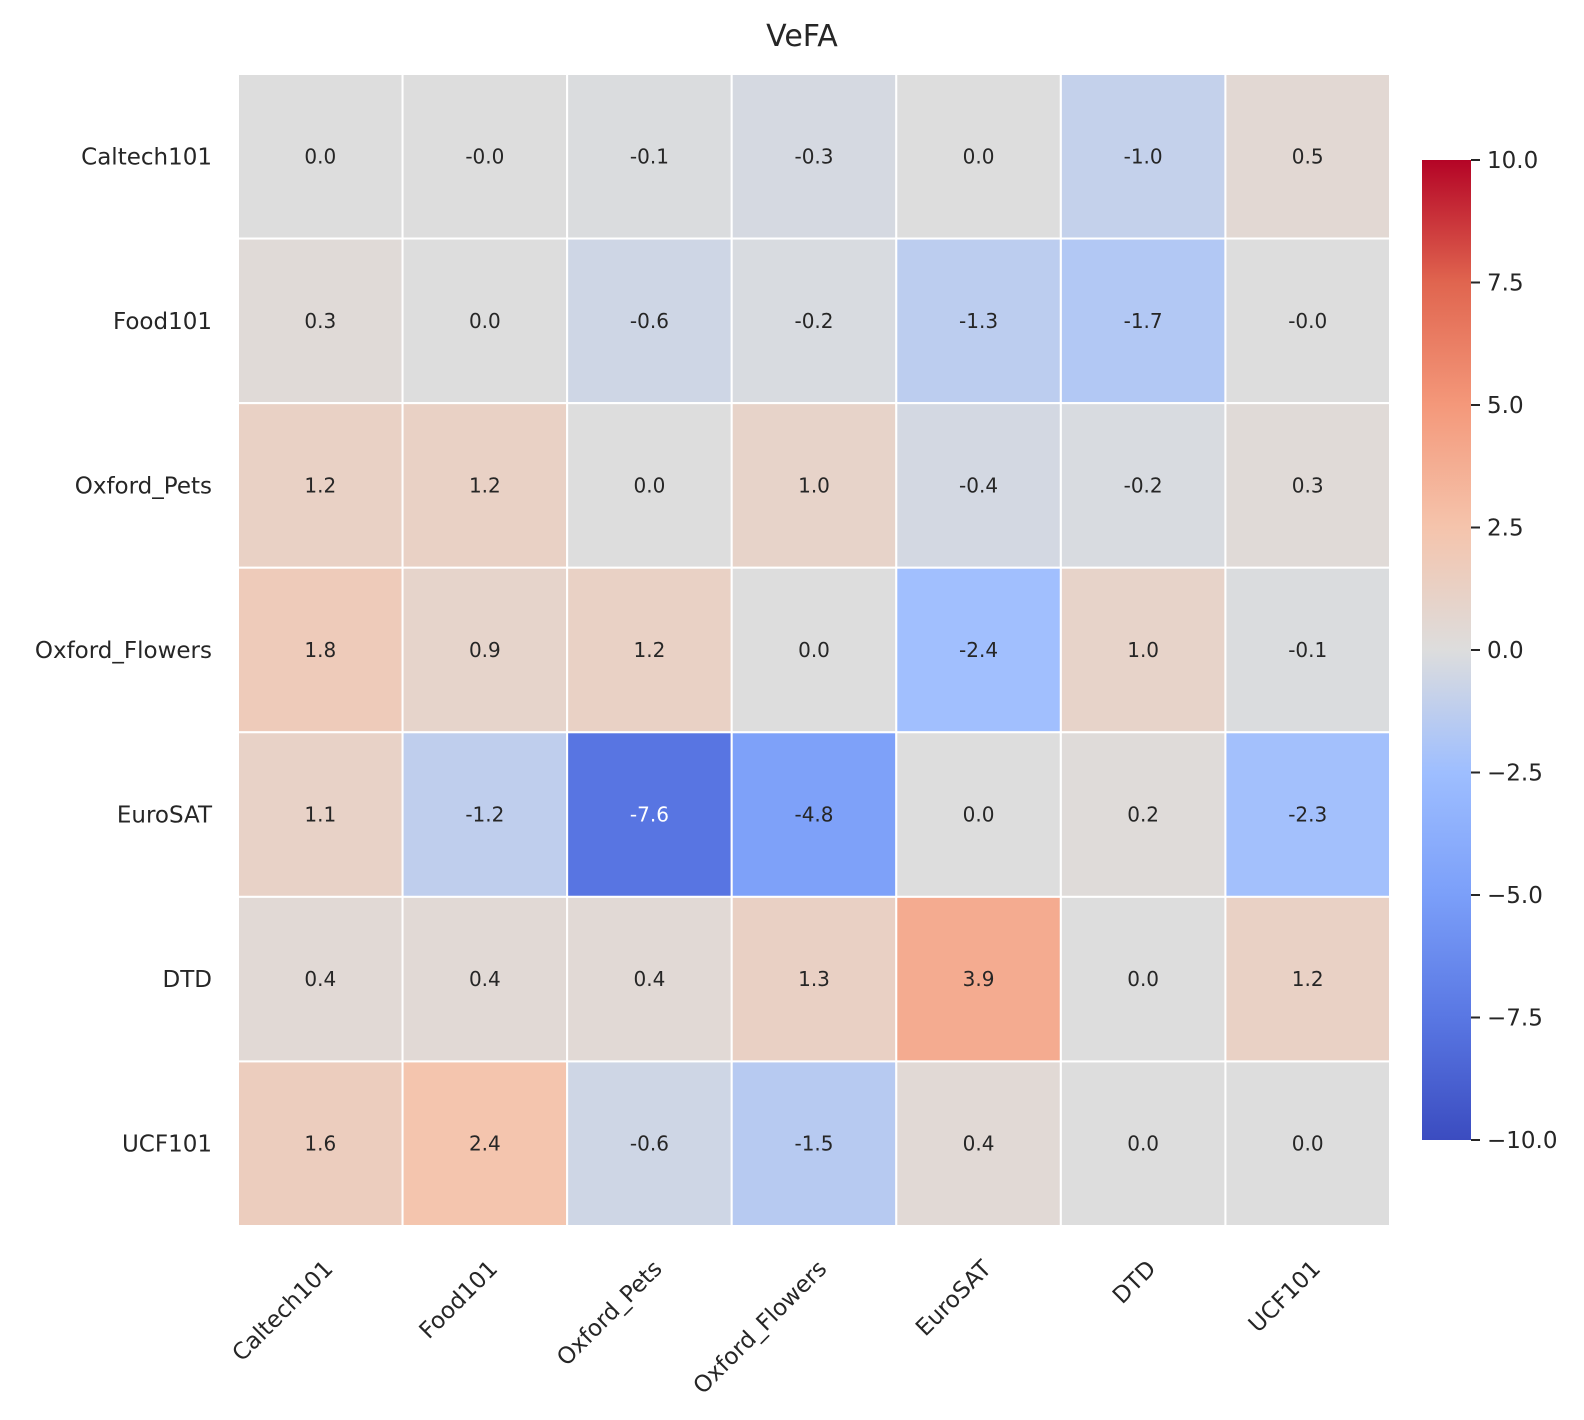 This screenshot has width=1584, height=1420. Describe the element at coordinates (1143, 815) in the screenshot. I see `cell-value-label: 0.2` at that location.